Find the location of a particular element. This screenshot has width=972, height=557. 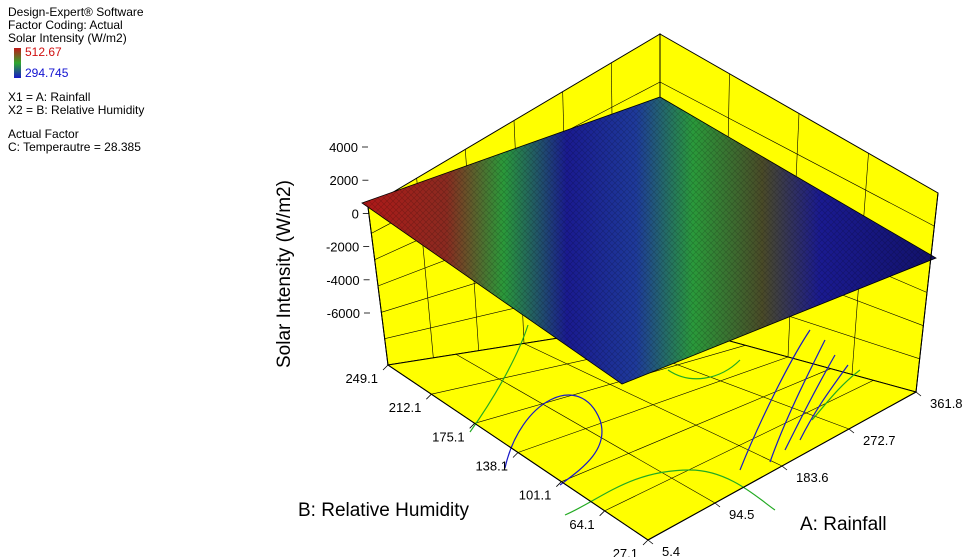

x-tick-label: 183.6 is located at coordinates (812, 477).